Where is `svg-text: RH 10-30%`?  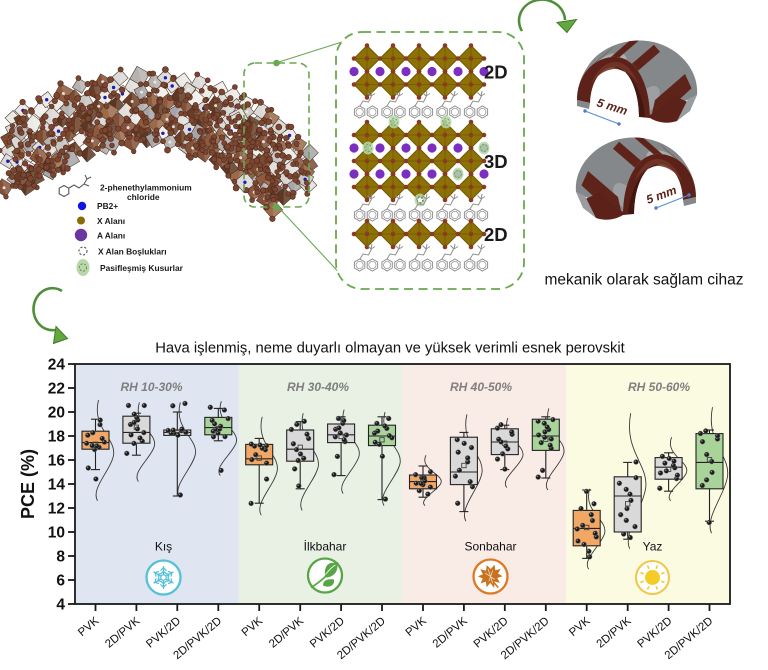 svg-text: RH 10-30% is located at coordinates (151, 387).